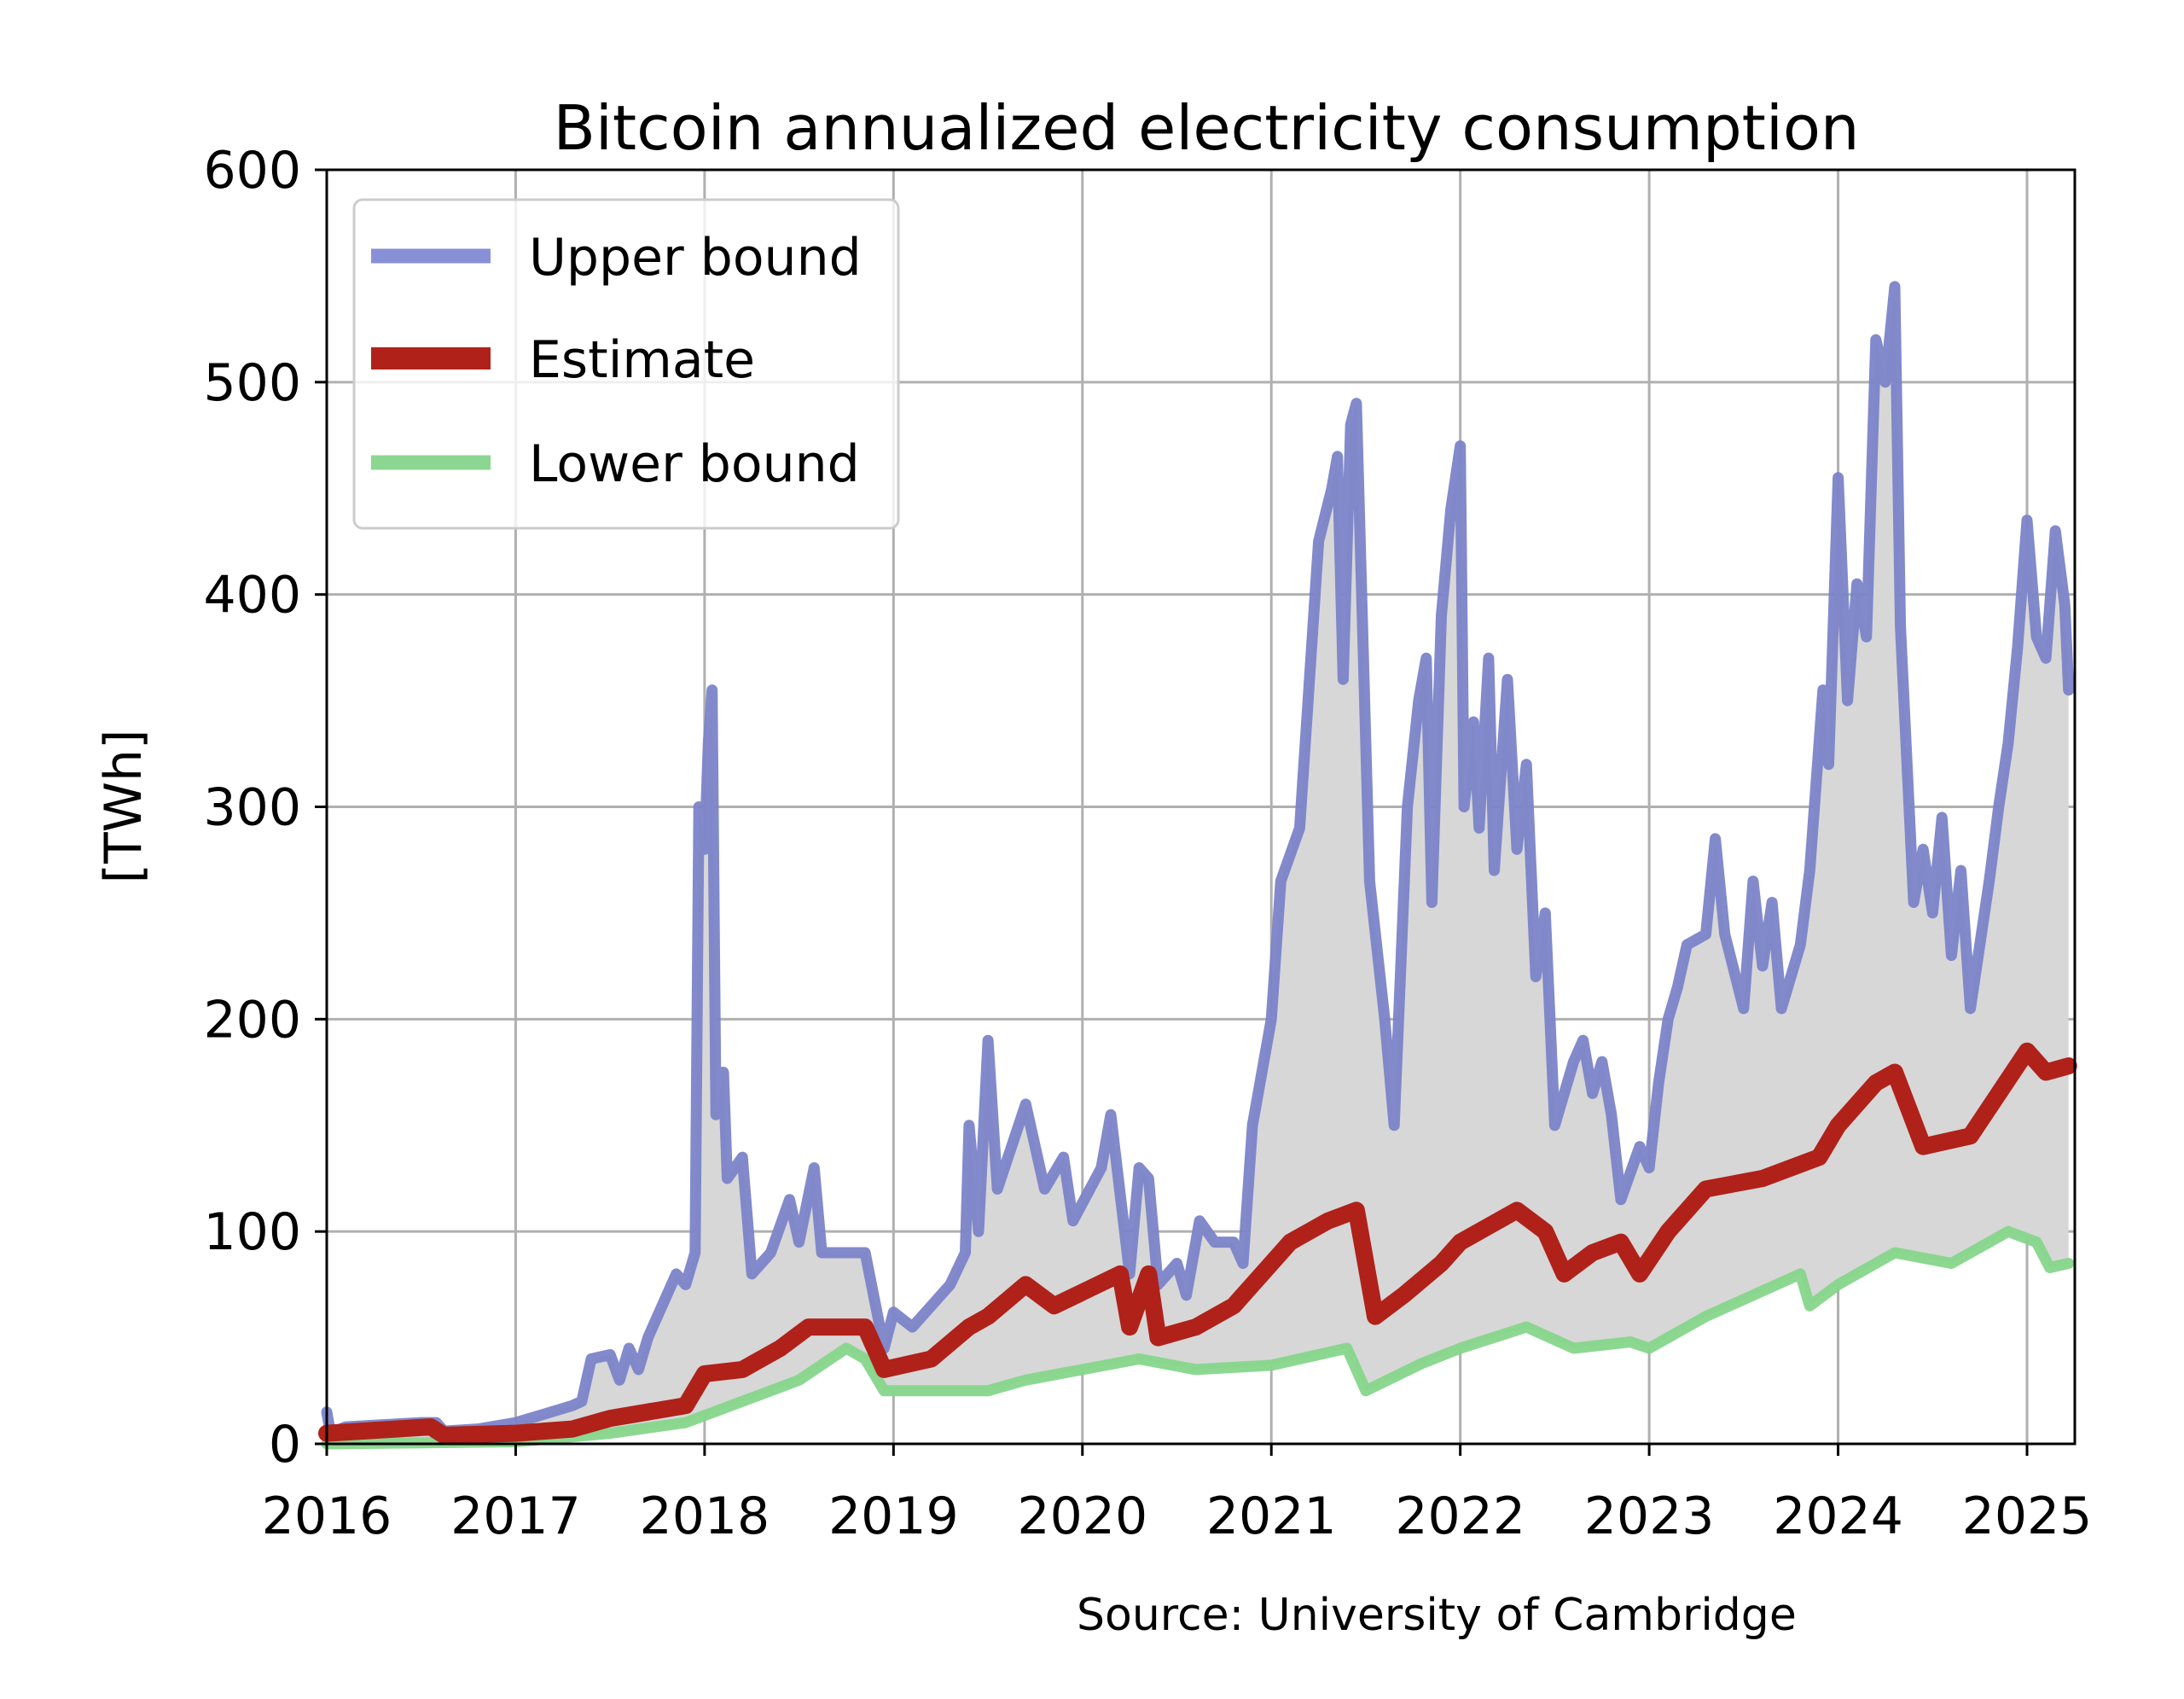  I want to click on x-tick-label: 2019, so click(893, 1516).